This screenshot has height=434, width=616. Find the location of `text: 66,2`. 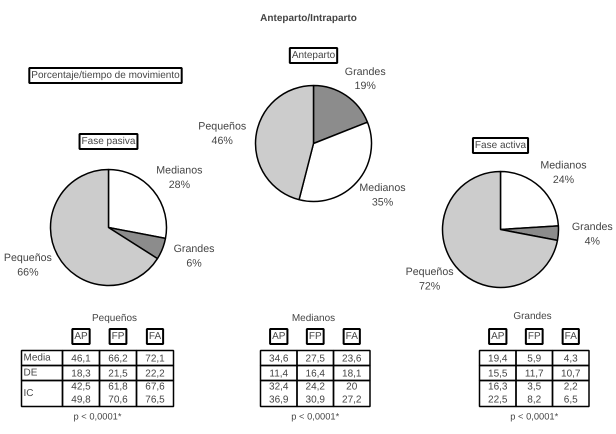

text: 66,2 is located at coordinates (118, 359).